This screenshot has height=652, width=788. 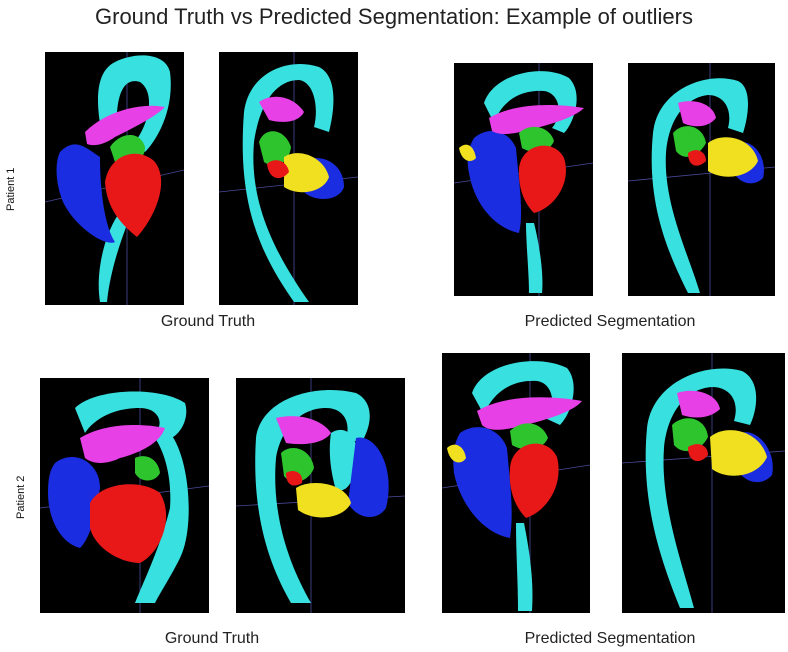 I want to click on heart-render-p1-pred-side, so click(x=701, y=179).